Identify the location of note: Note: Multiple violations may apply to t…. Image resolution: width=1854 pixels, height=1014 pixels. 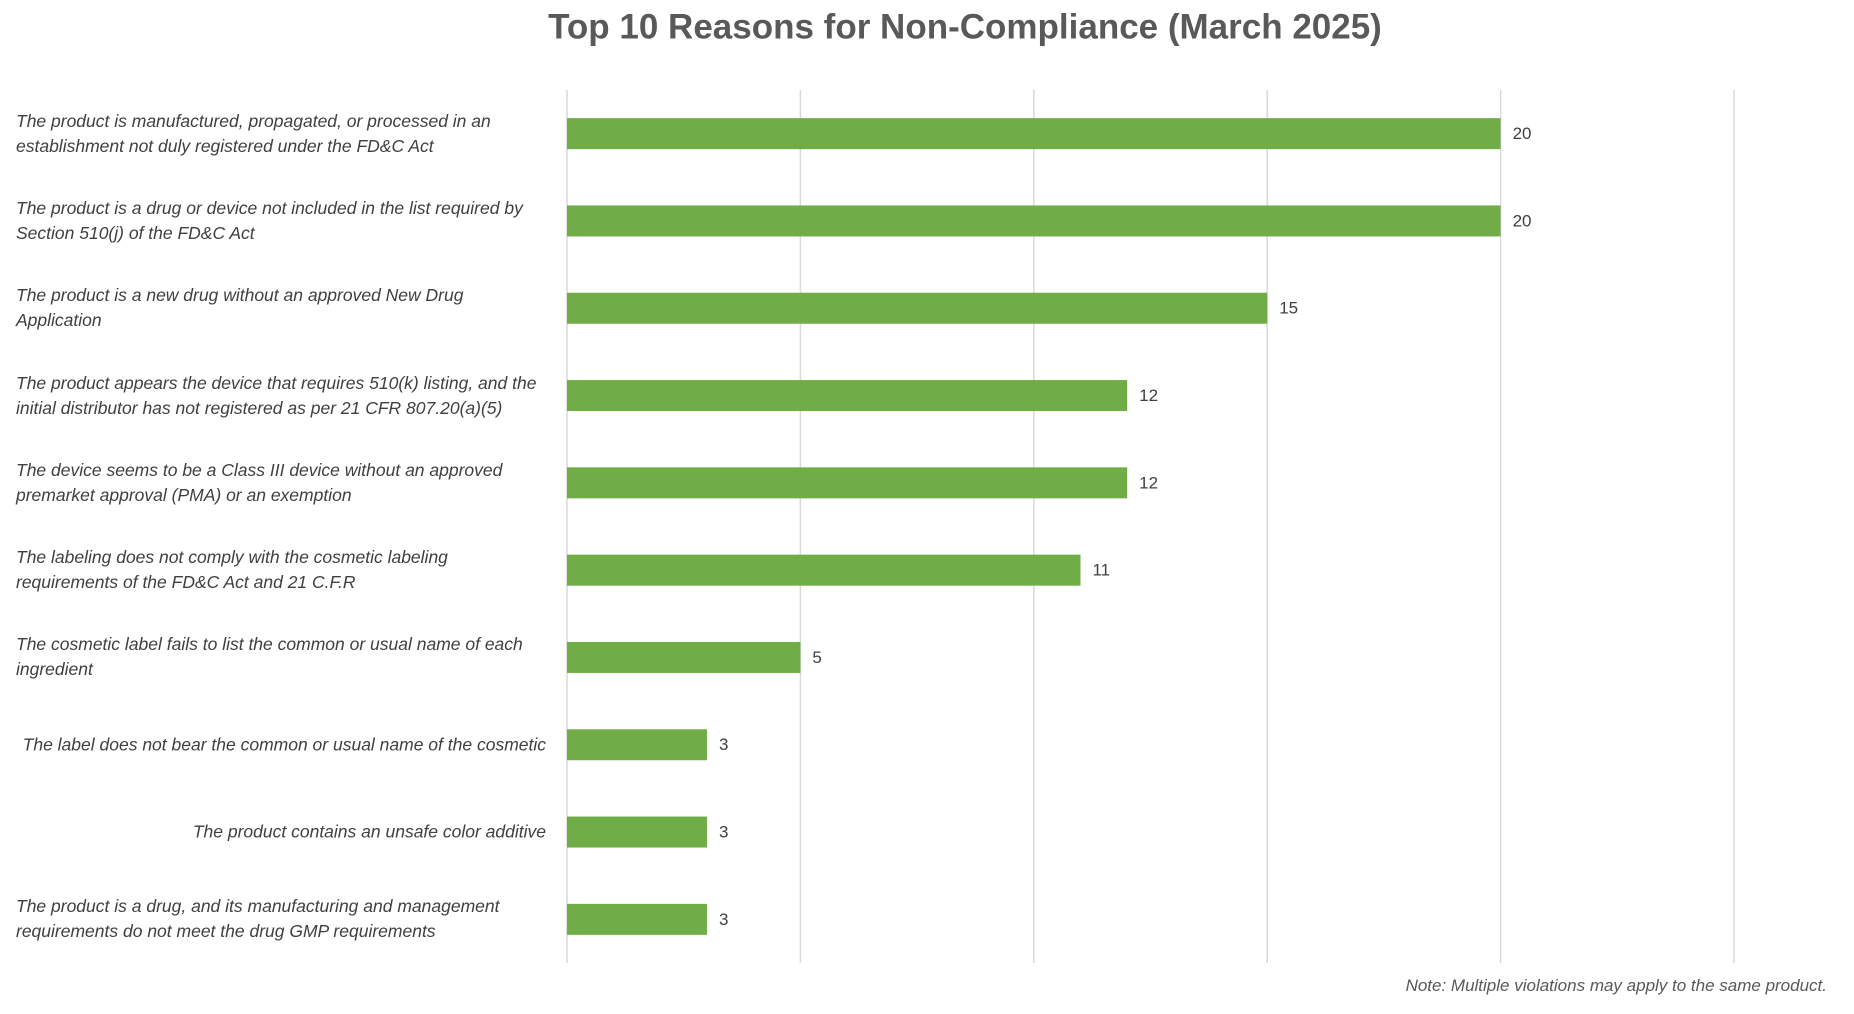
(1616, 985).